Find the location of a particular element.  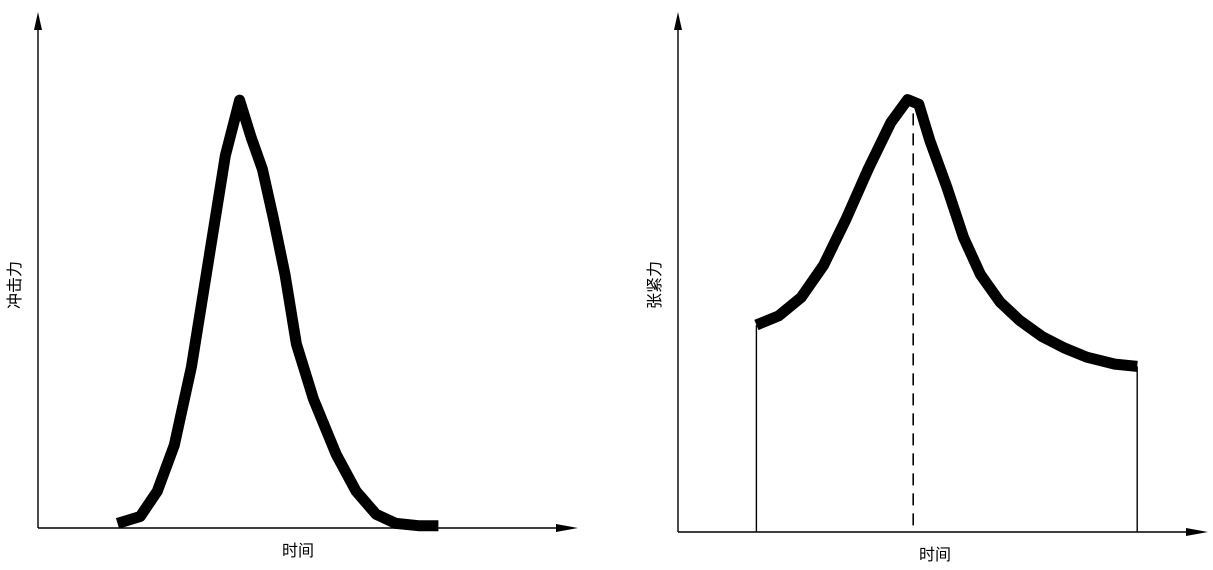

x-axis-label-2: 时间 is located at coordinates (935, 554).